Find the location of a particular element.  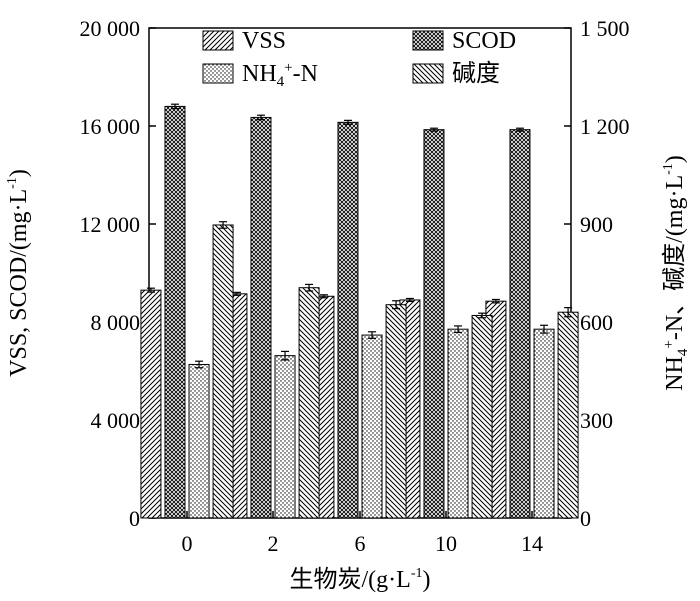

y-tick-label: 12 000 is located at coordinates (110, 224).